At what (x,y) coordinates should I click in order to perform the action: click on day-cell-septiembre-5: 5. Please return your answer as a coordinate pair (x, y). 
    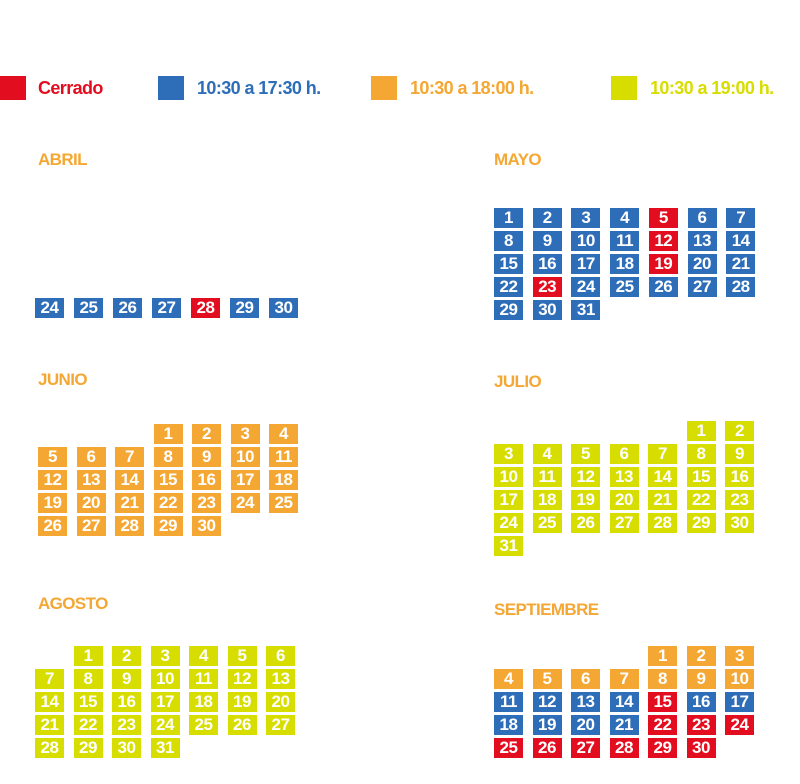
    Looking at the image, I should click on (547, 679).